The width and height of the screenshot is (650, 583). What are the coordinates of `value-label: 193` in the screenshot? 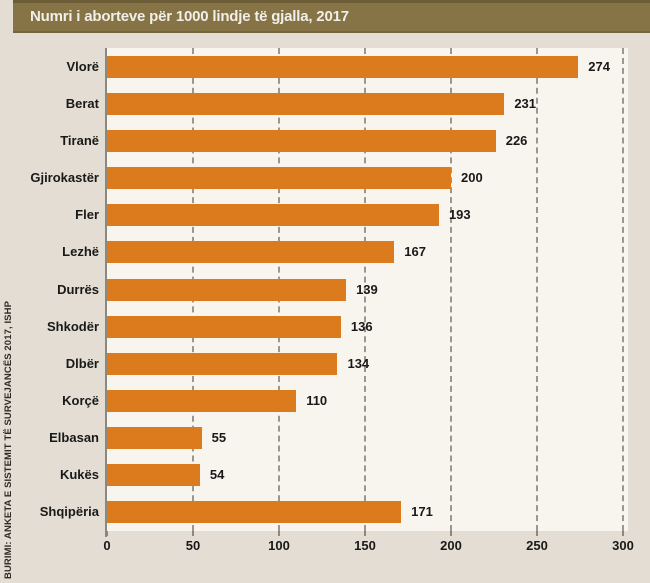 It's located at (459, 215).